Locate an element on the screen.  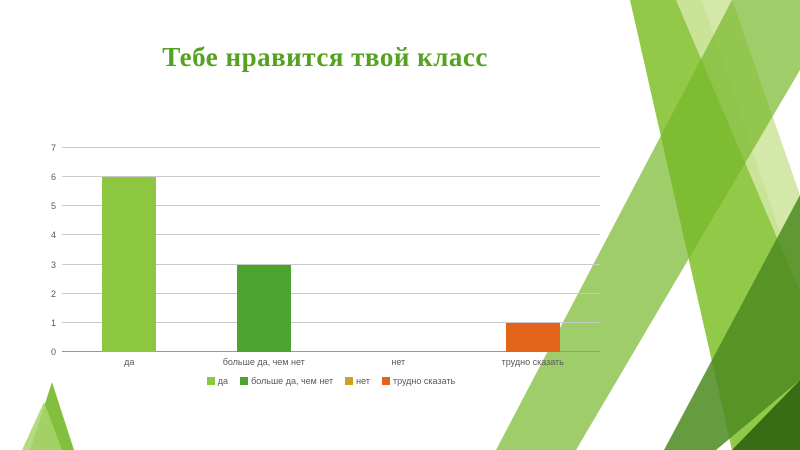
x-axis-line is located at coordinates (331, 351).